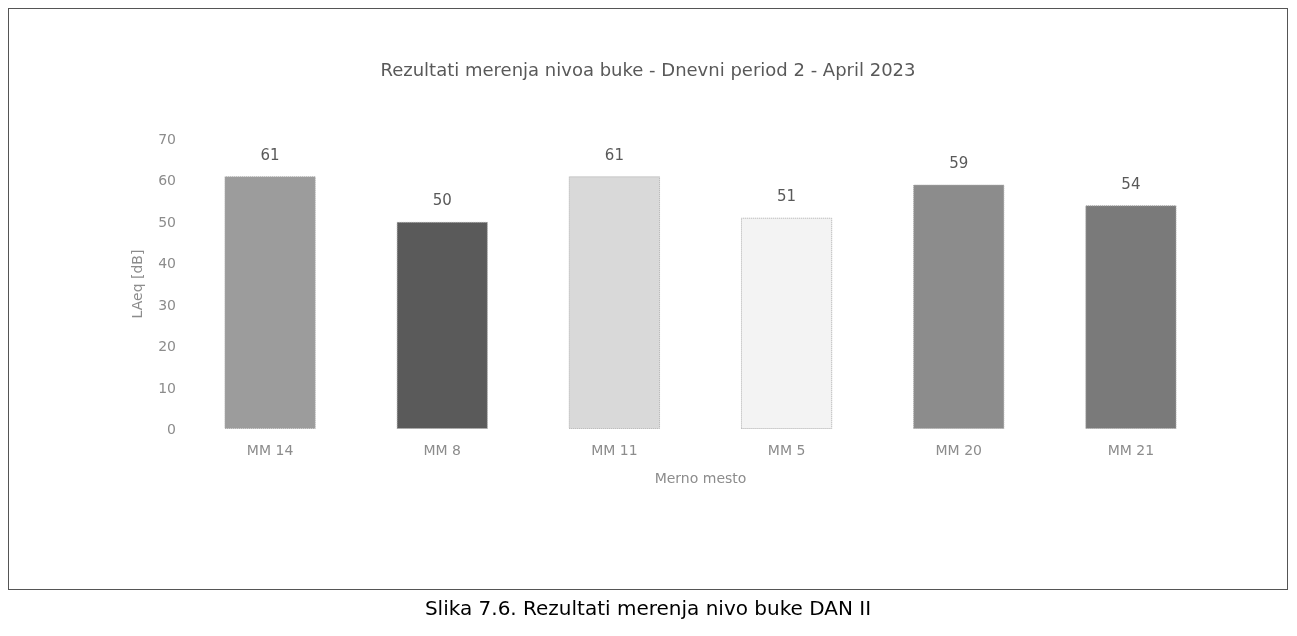 The height and width of the screenshot is (636, 1297). I want to click on x-tick-label: MM 21, so click(1131, 450).